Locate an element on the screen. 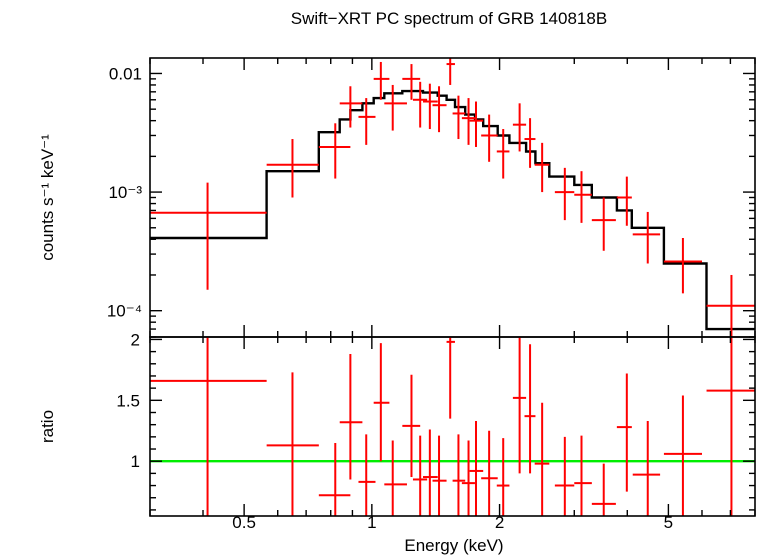  ratio-y-axis-label: ratio is located at coordinates (47, 426).